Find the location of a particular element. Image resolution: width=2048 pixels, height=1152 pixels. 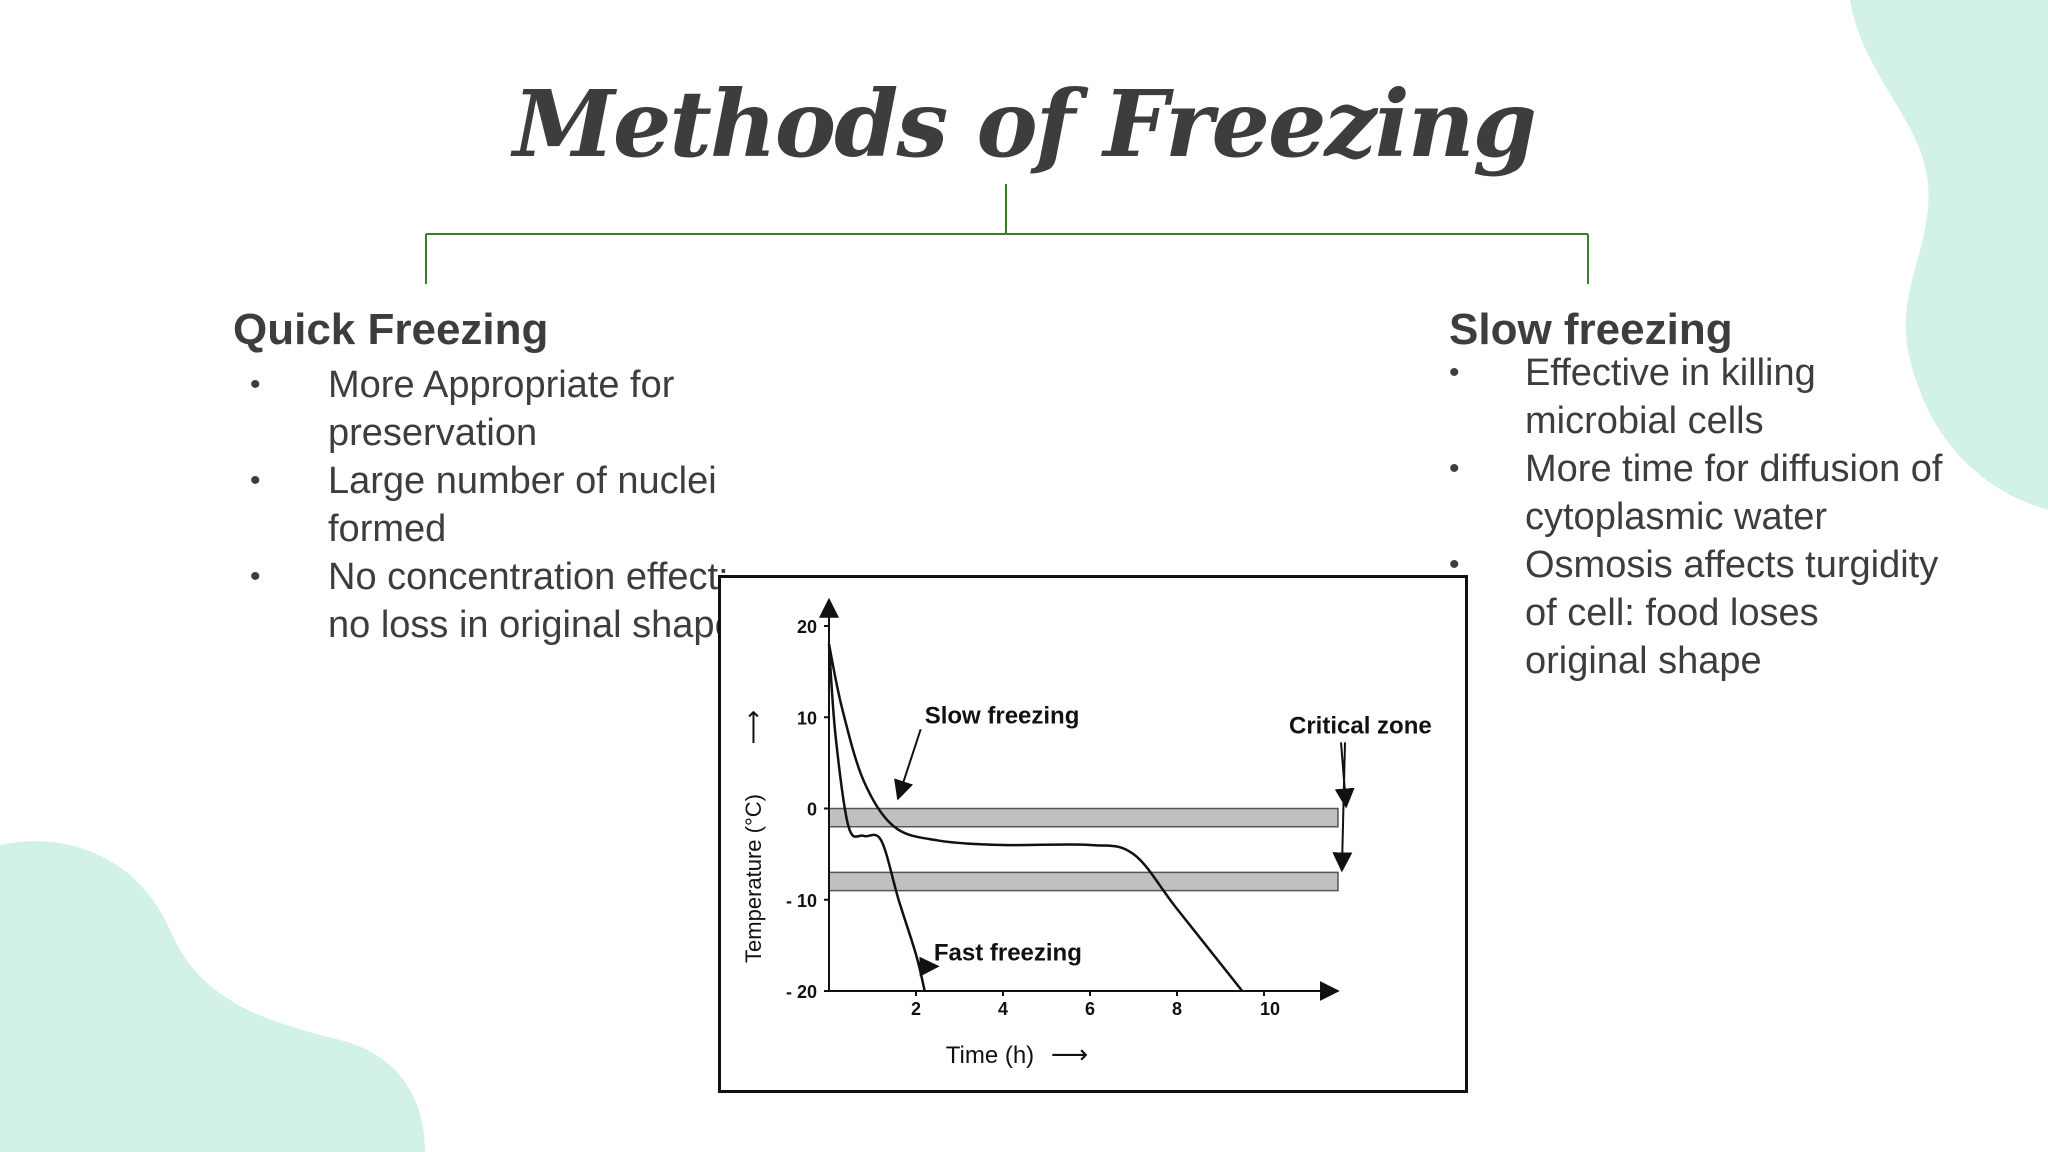

slow-freezing-annotation: Slow freezing is located at coordinates (1002, 715).